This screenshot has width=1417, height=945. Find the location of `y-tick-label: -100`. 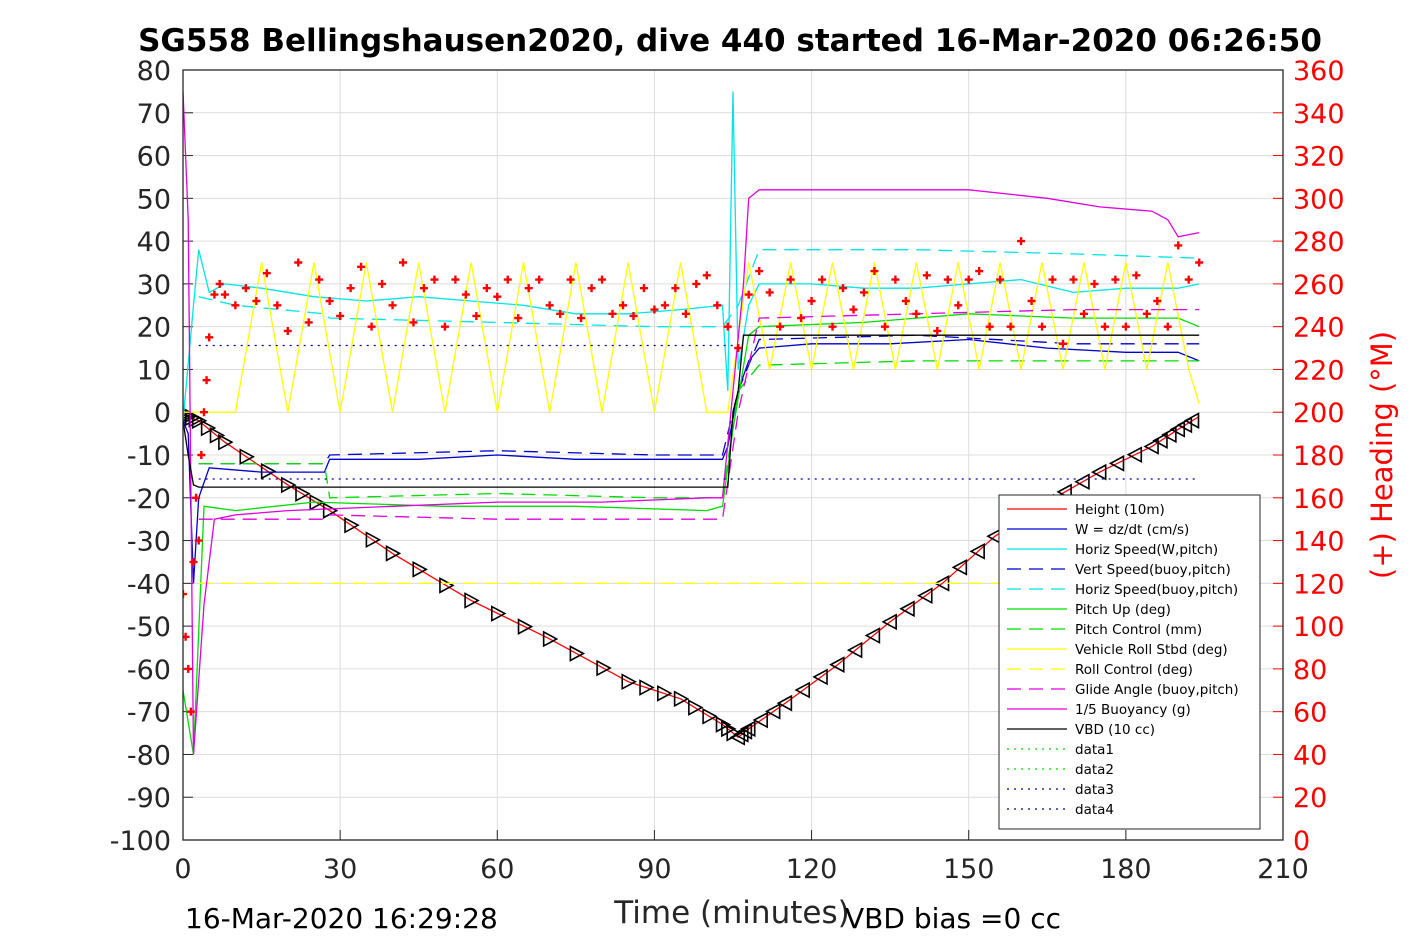

y-tick-label: -100 is located at coordinates (140, 841).